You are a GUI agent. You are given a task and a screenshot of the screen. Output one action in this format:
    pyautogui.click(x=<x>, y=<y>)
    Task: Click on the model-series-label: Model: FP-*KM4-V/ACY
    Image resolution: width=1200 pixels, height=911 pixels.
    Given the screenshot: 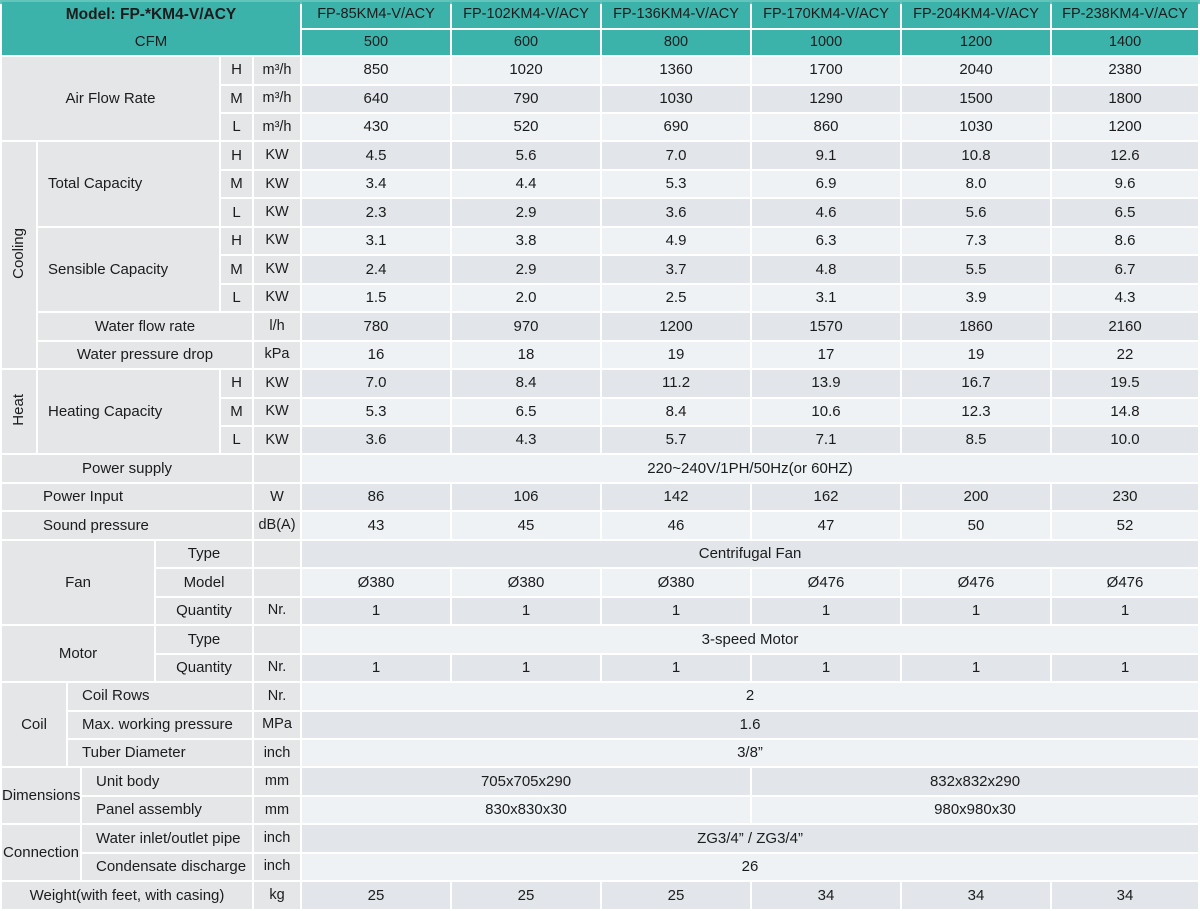 What is the action you would take?
    pyautogui.click(x=151, y=15)
    